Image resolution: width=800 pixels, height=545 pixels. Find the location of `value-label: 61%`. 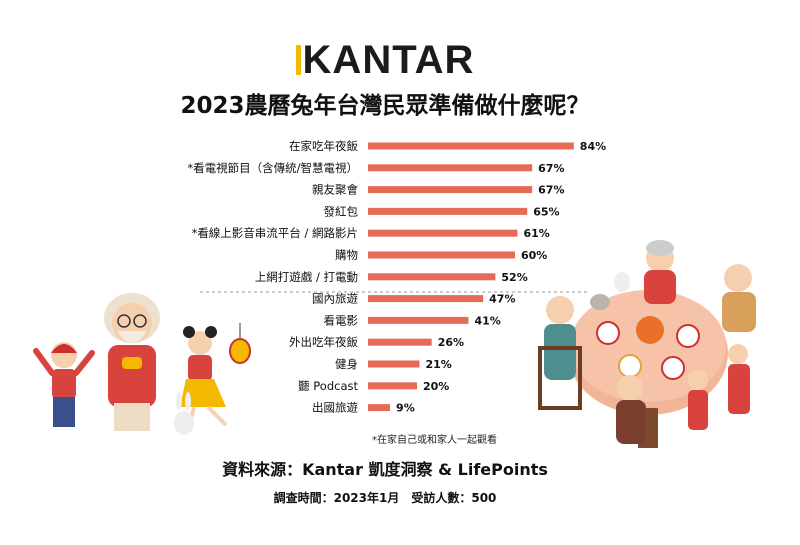

value-label: 61% is located at coordinates (536, 233).